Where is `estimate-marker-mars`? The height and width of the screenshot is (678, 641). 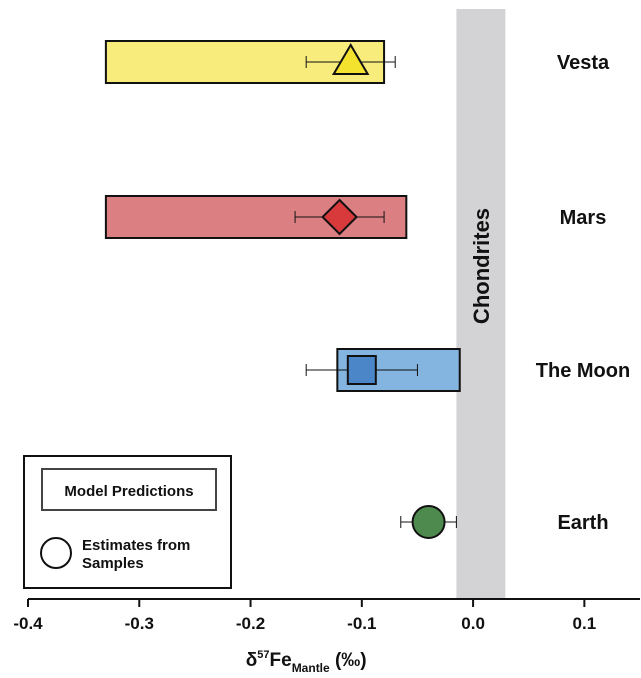
estimate-marker-mars is located at coordinates (339, 217).